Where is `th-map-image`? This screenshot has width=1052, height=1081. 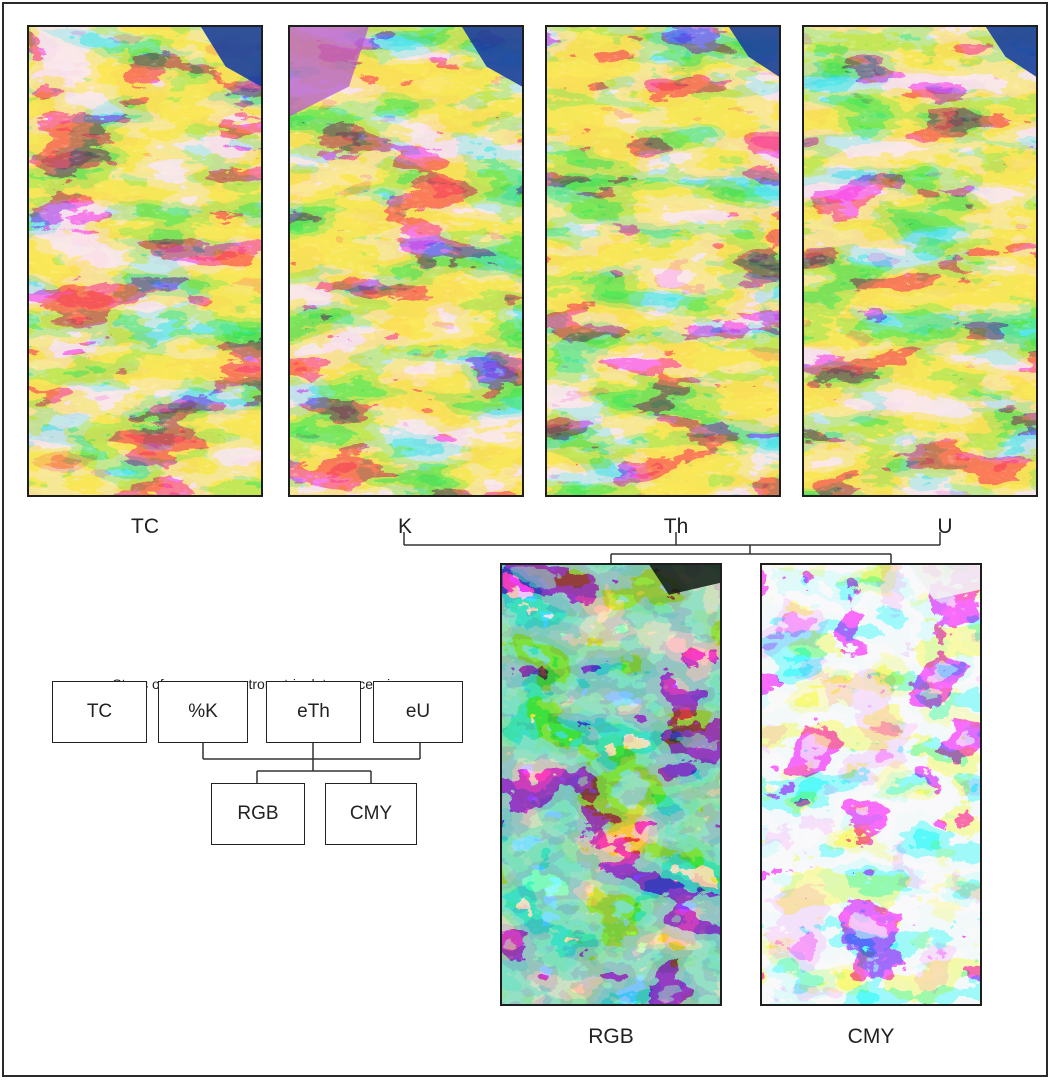 th-map-image is located at coordinates (663, 261).